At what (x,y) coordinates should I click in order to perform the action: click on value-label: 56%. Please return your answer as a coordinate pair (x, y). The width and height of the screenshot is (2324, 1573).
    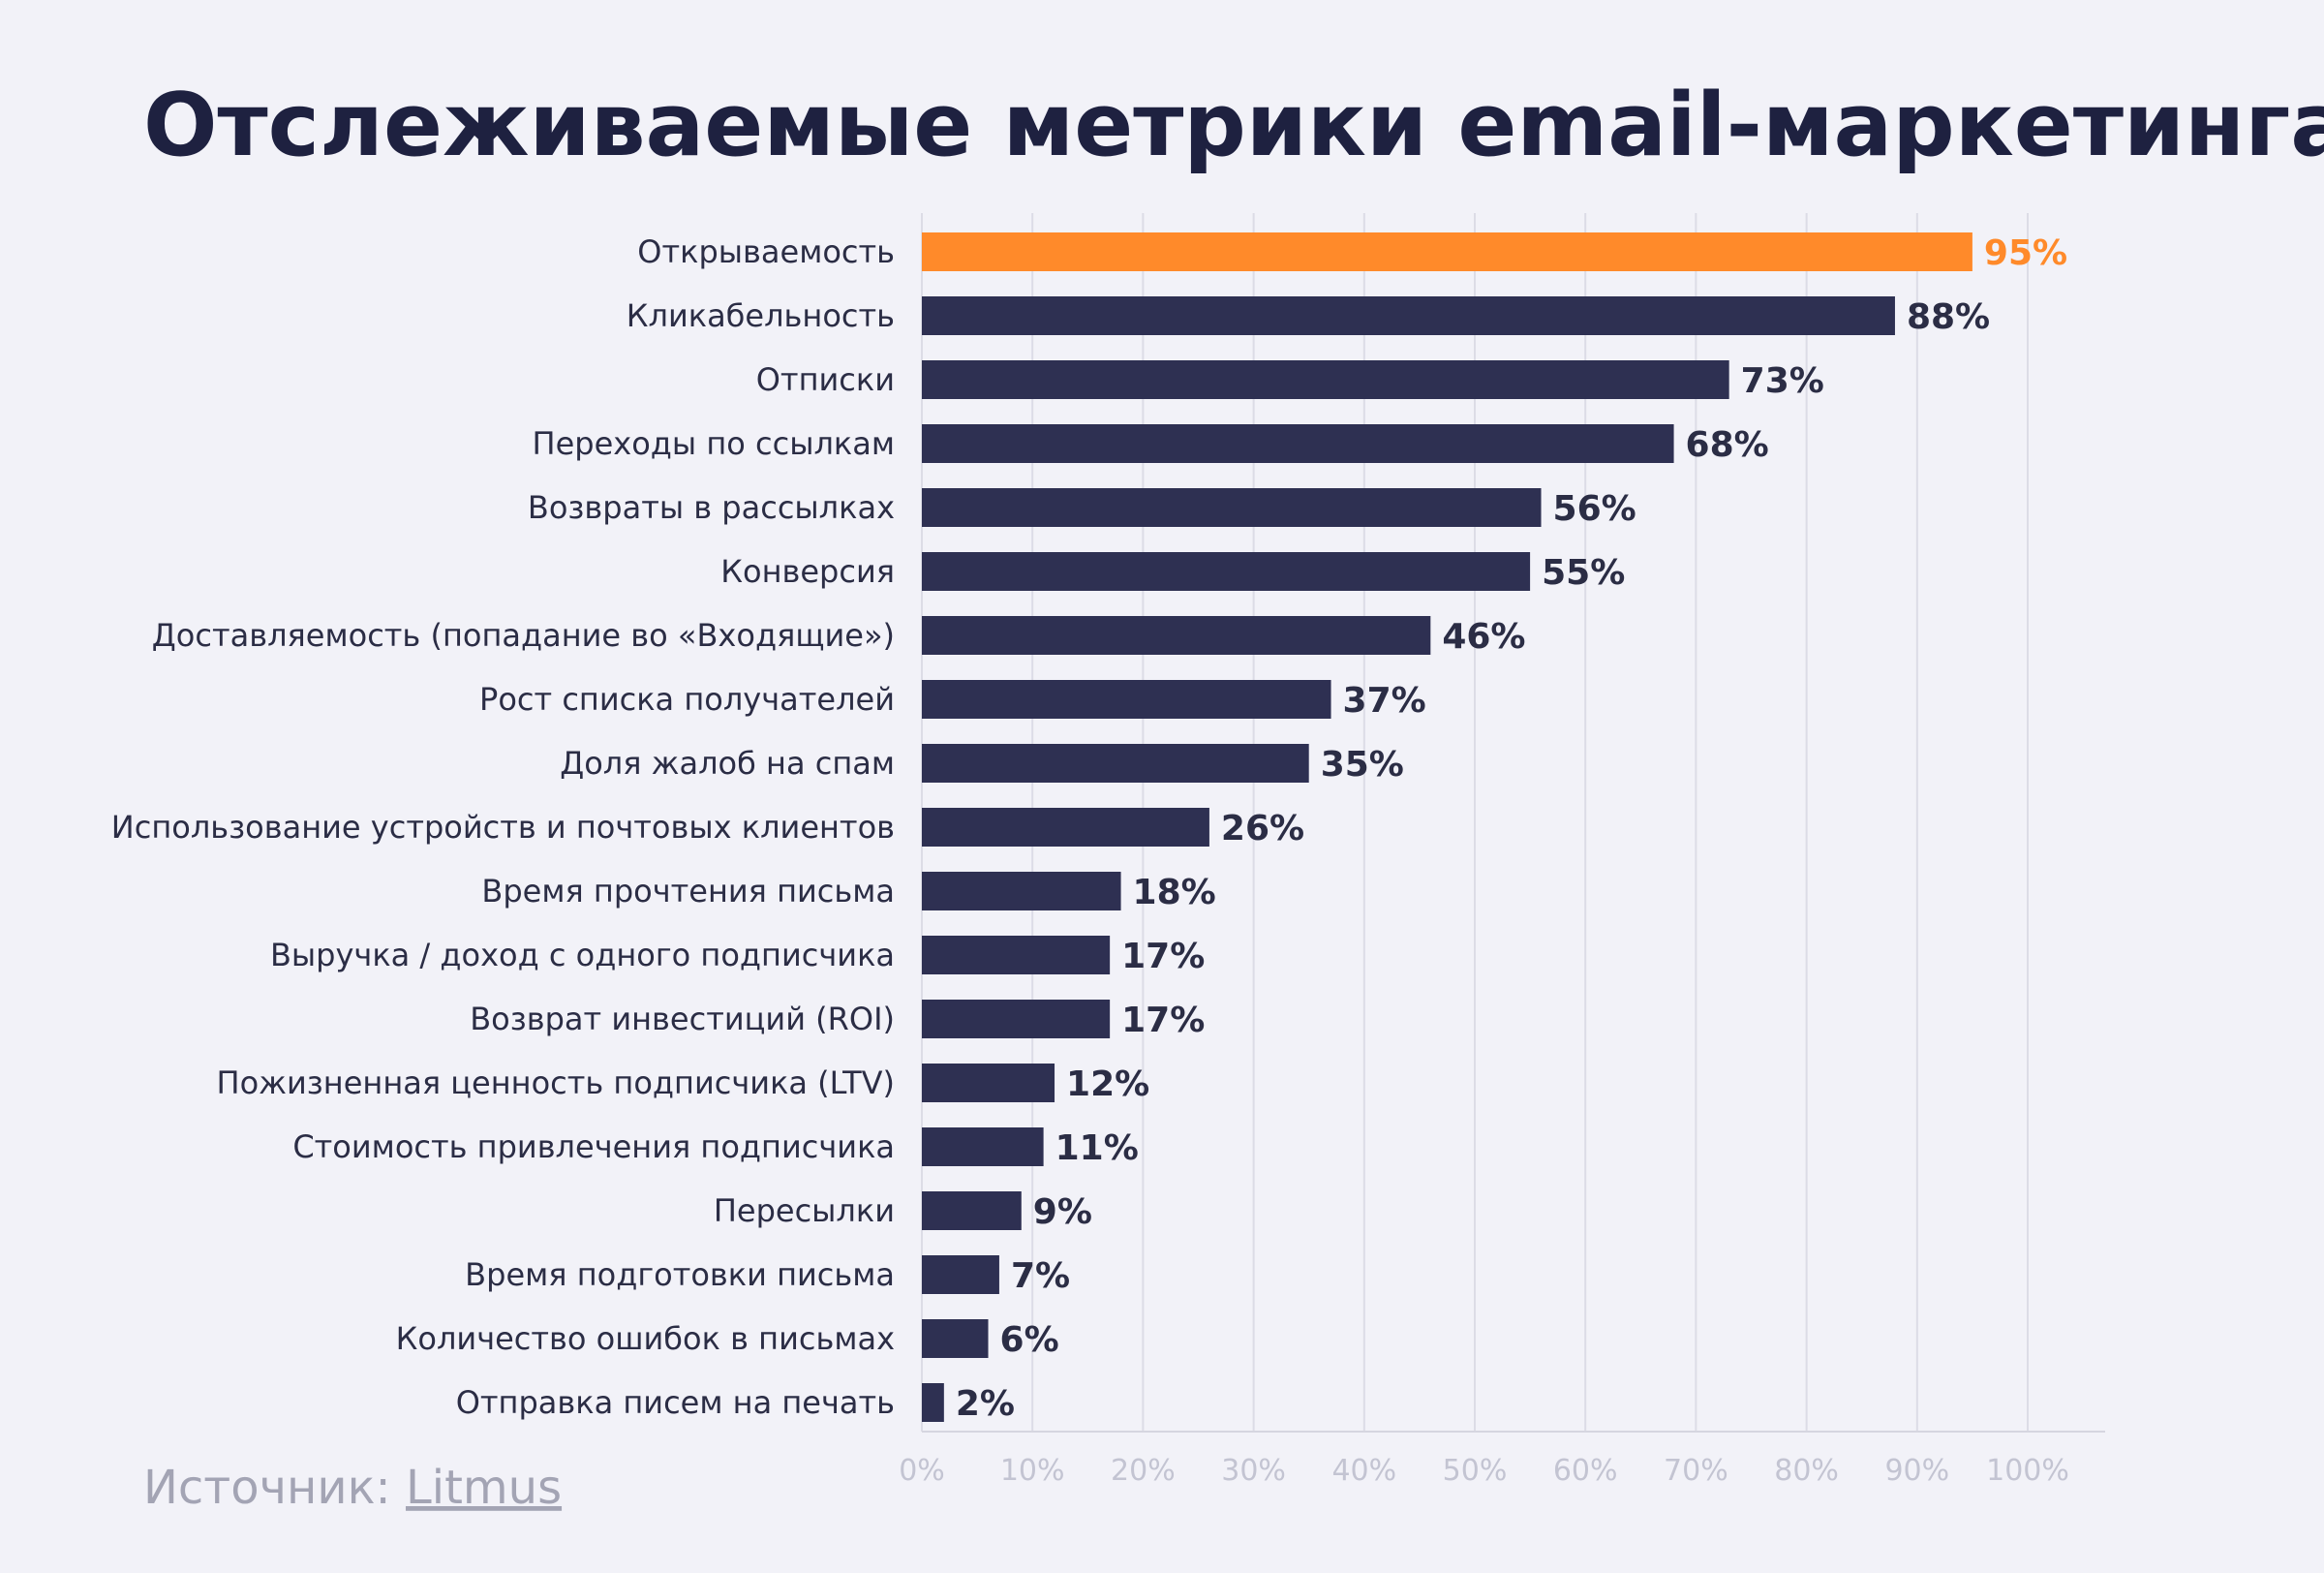
    Looking at the image, I should click on (1595, 509).